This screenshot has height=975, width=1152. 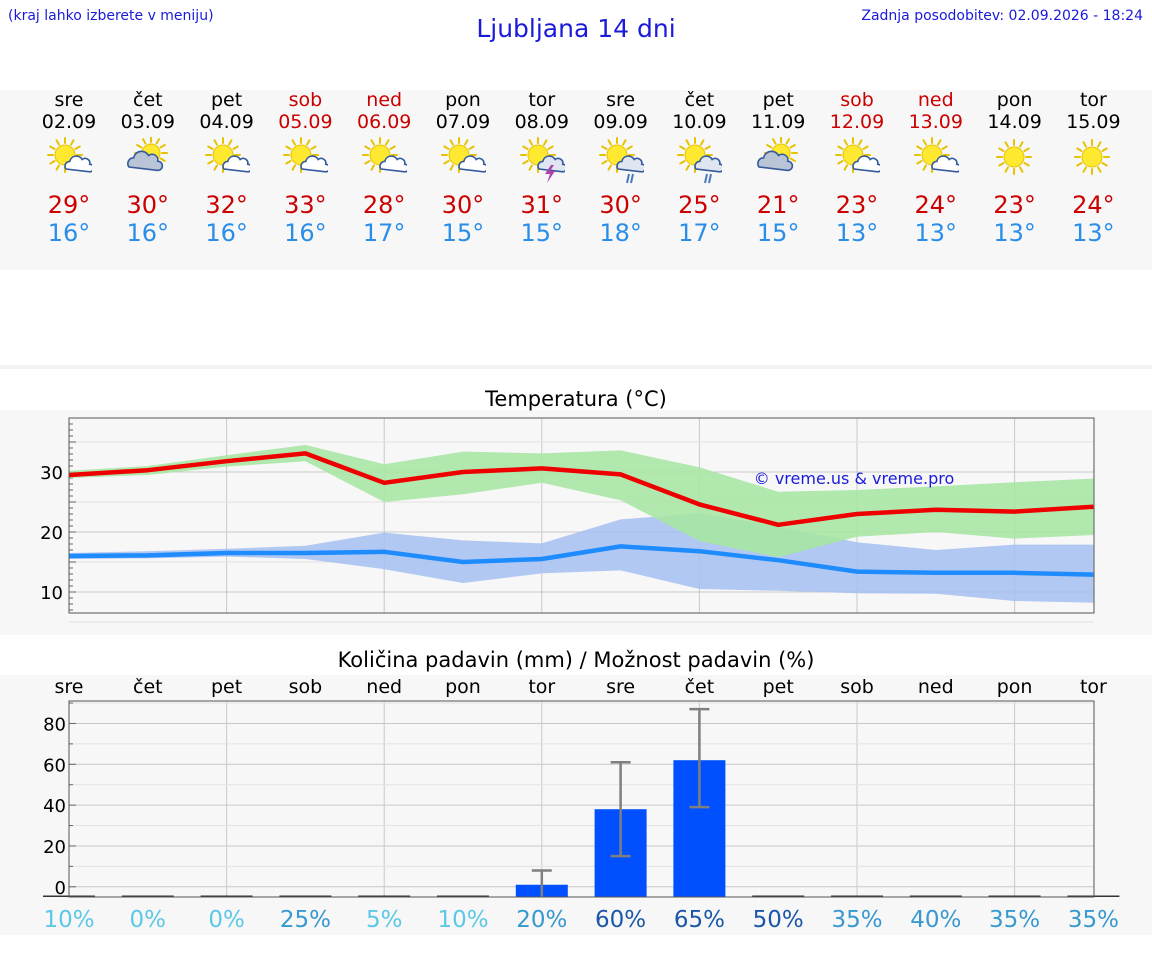 What do you see at coordinates (857, 122) in the screenshot?
I see `day-date: 12.09` at bounding box center [857, 122].